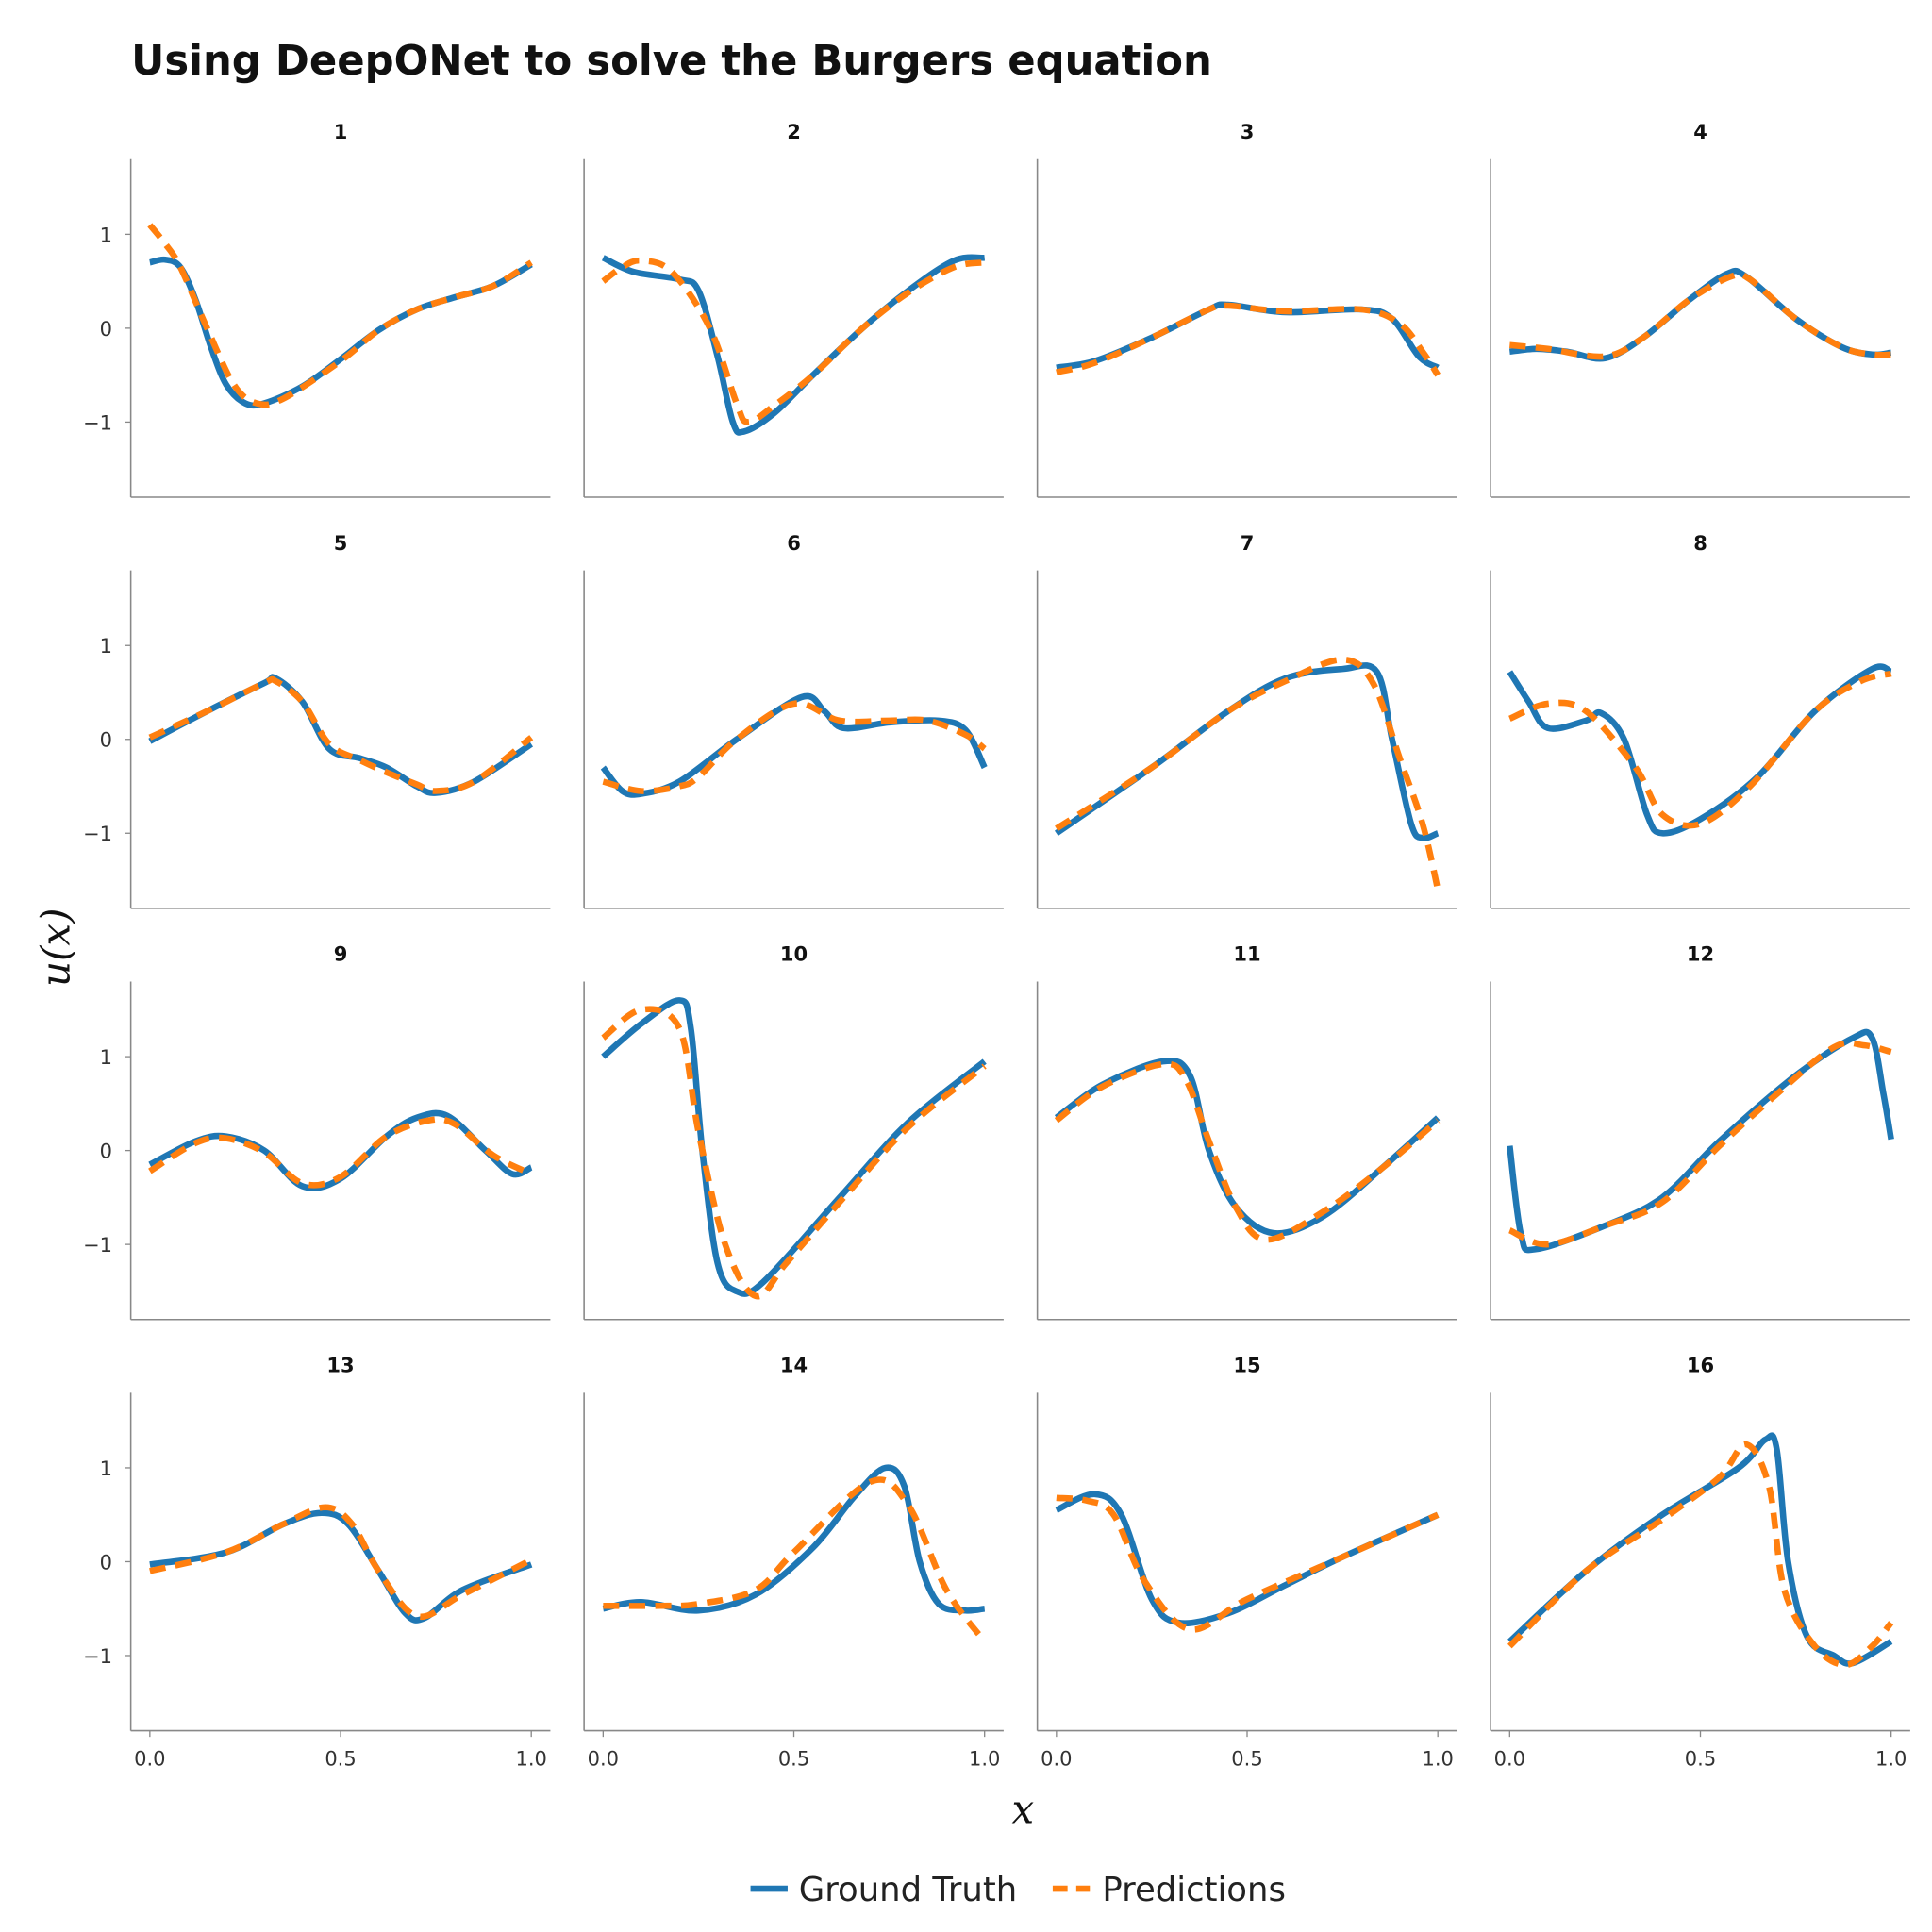 This screenshot has width=1932, height=1932. What do you see at coordinates (341, 132) in the screenshot?
I see `panel-title: 1` at bounding box center [341, 132].